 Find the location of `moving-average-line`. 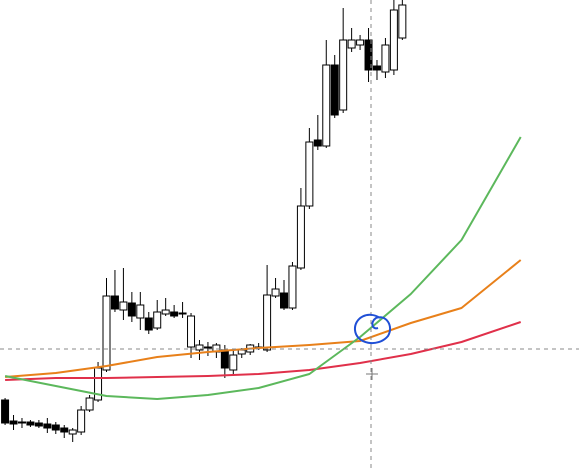

moving-average-line is located at coordinates (263, 351).